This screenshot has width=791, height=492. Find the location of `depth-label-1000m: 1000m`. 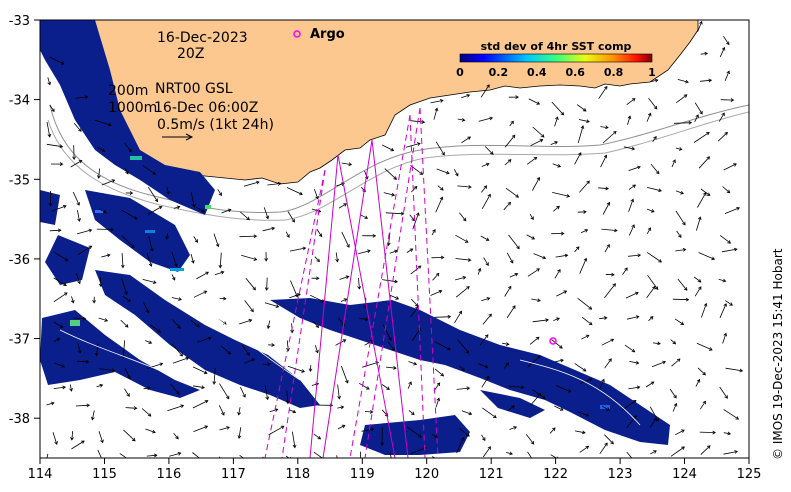

depth-label-1000m: 1000m is located at coordinates (132, 108).